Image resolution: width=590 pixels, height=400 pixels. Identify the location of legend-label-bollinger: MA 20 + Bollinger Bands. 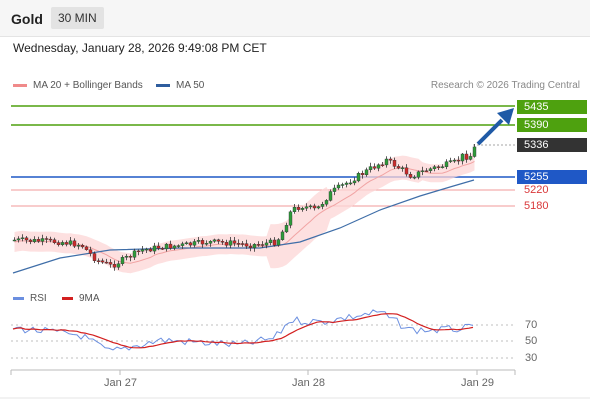
(88, 85).